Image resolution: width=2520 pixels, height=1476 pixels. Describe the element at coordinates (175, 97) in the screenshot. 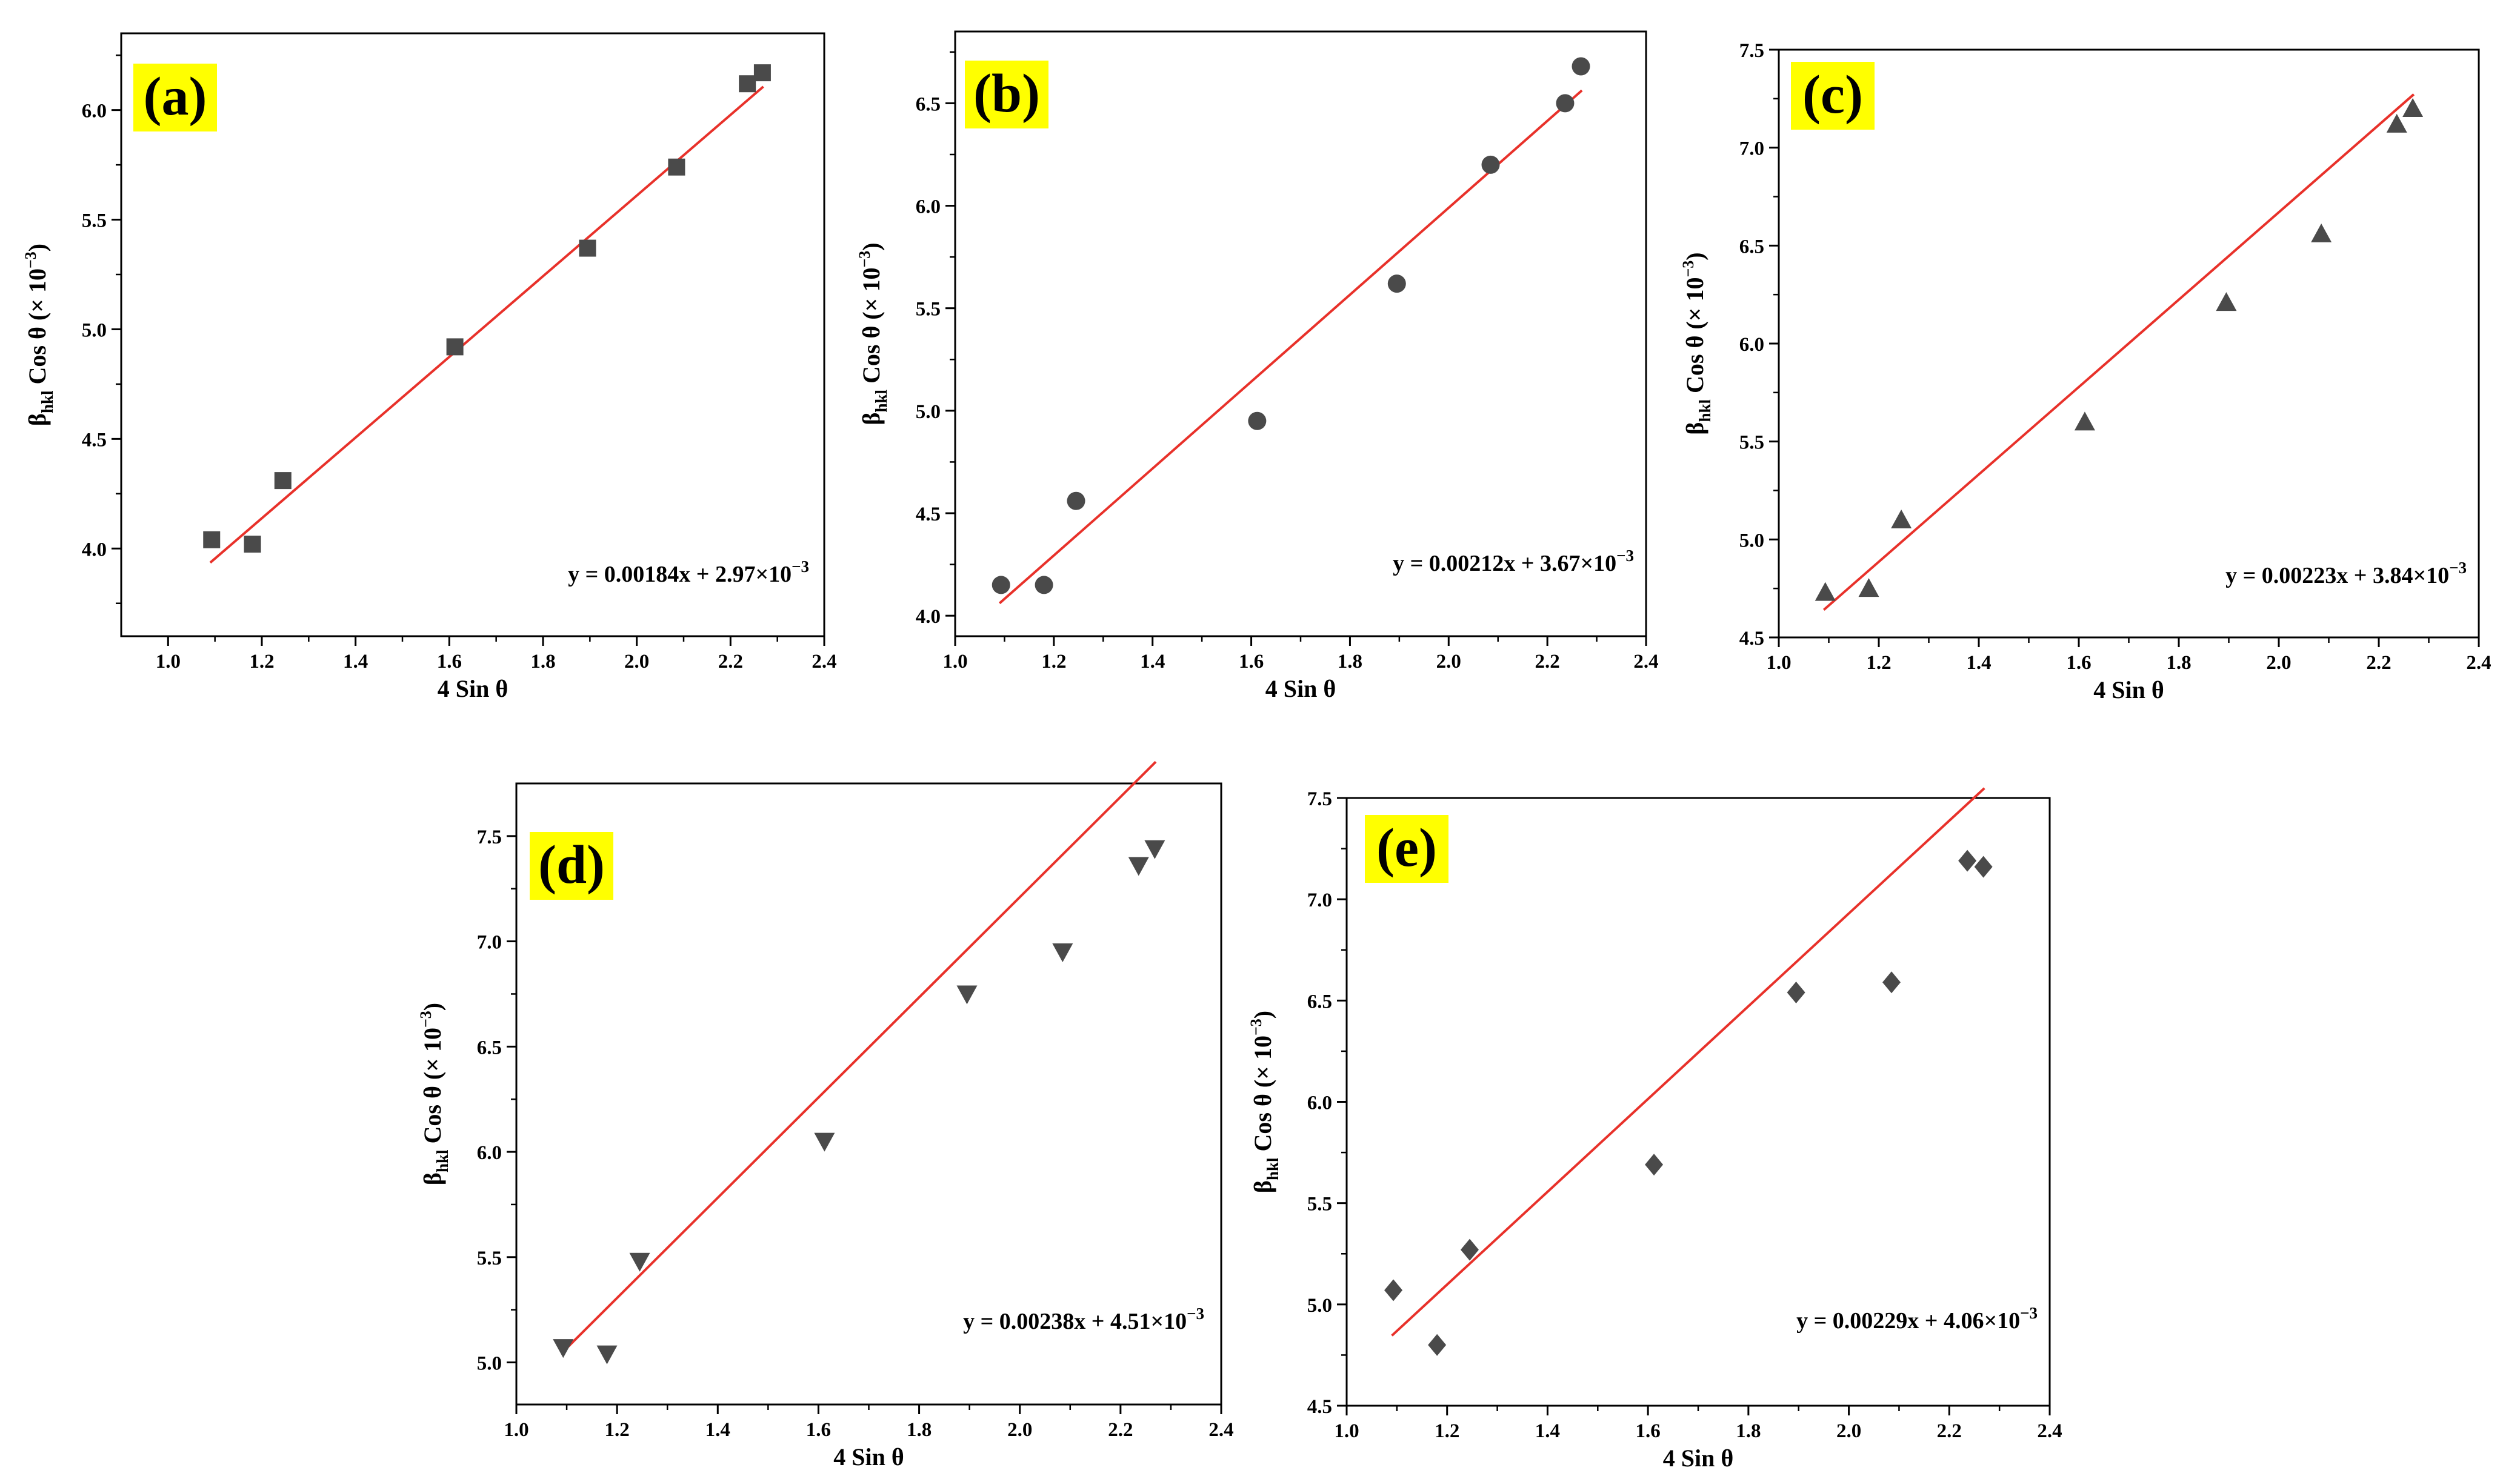

I see `panel-label: (a)` at that location.